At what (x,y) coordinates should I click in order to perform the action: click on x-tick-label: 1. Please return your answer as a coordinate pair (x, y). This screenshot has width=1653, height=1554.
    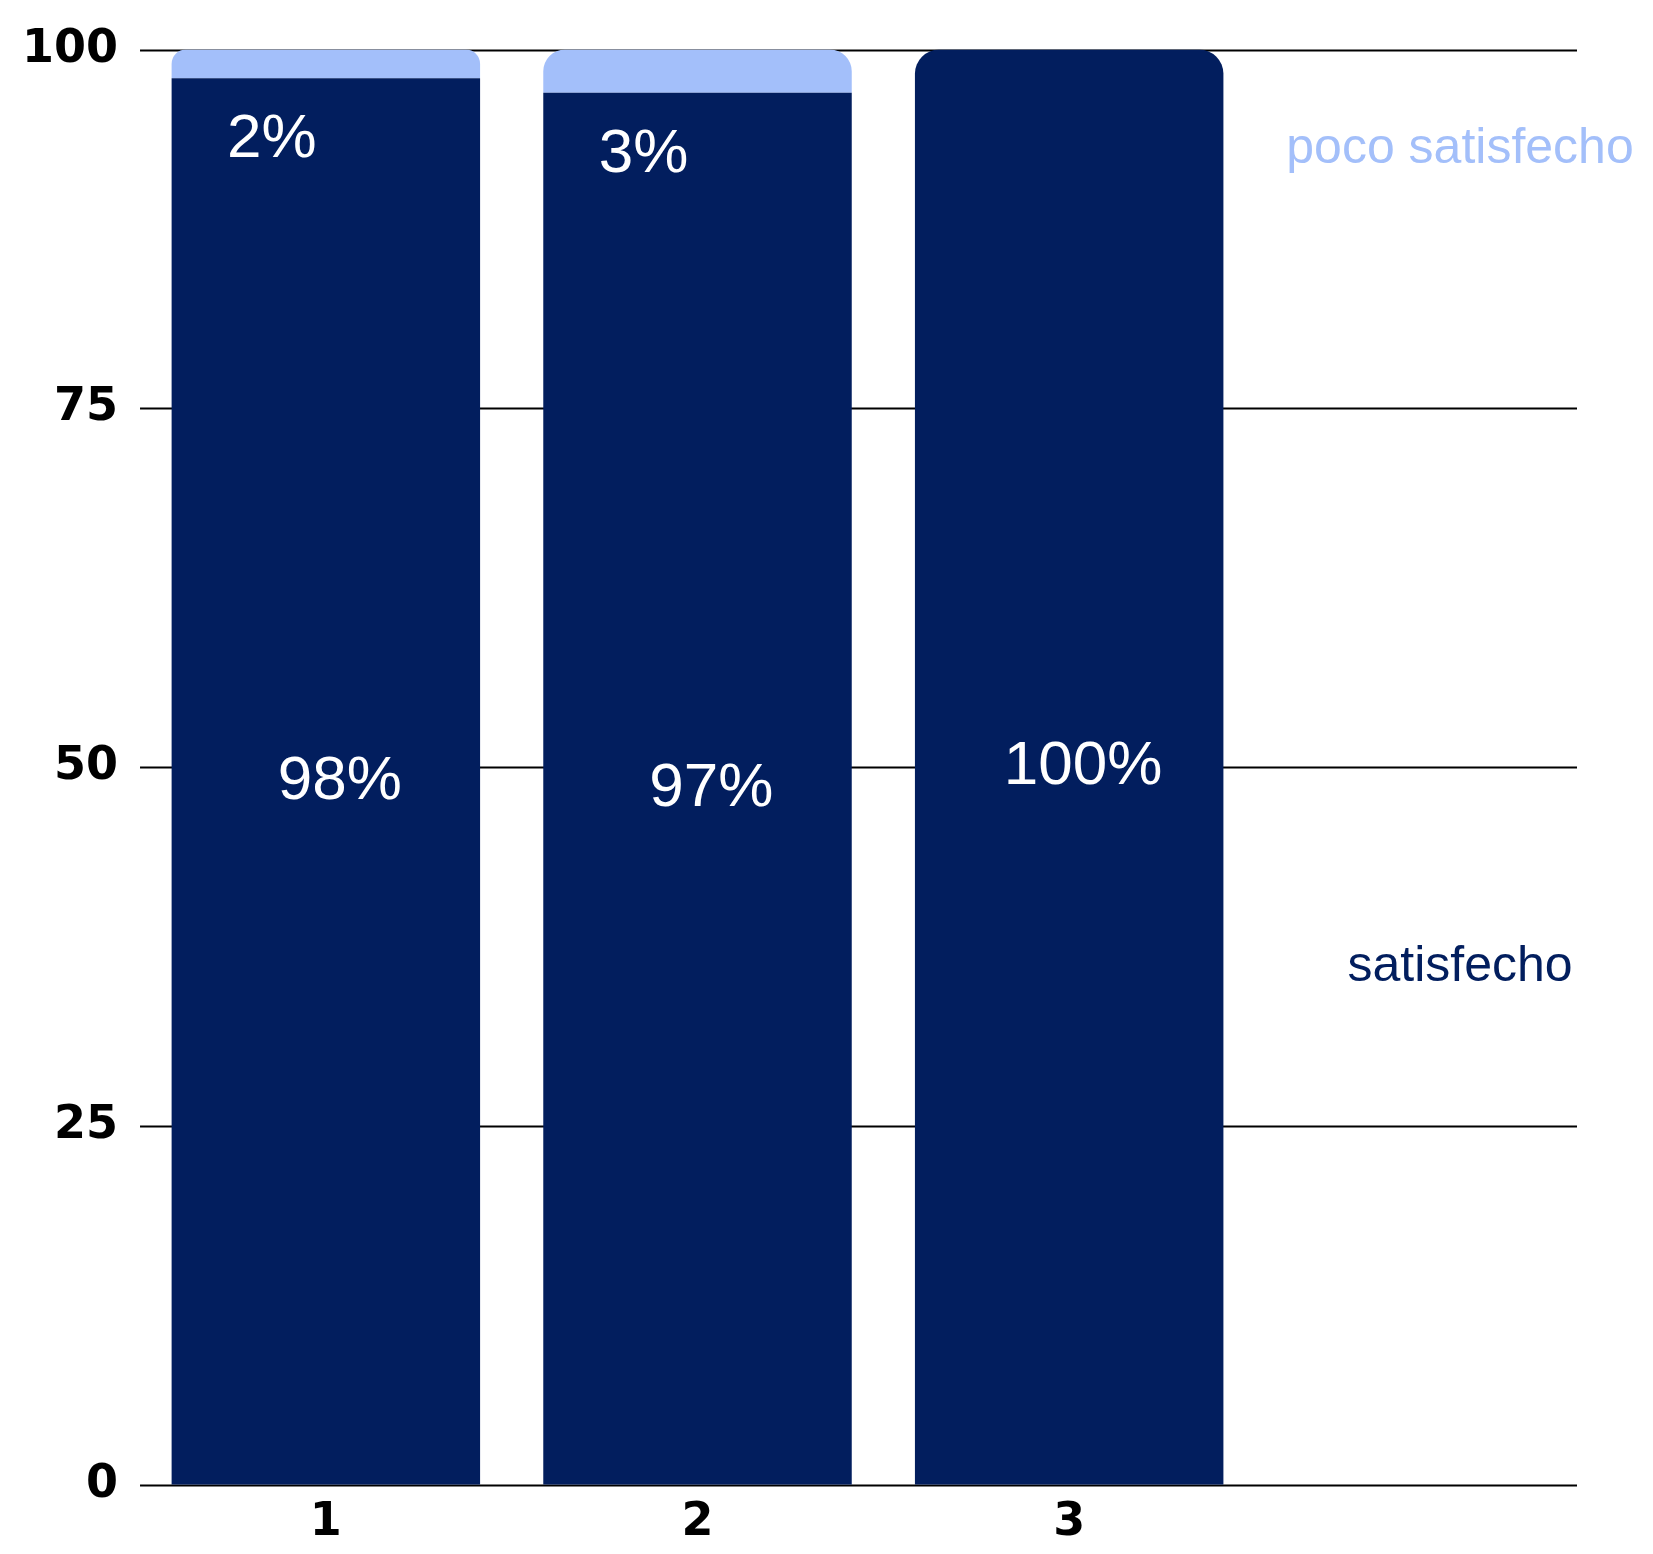
    Looking at the image, I should click on (325, 1519).